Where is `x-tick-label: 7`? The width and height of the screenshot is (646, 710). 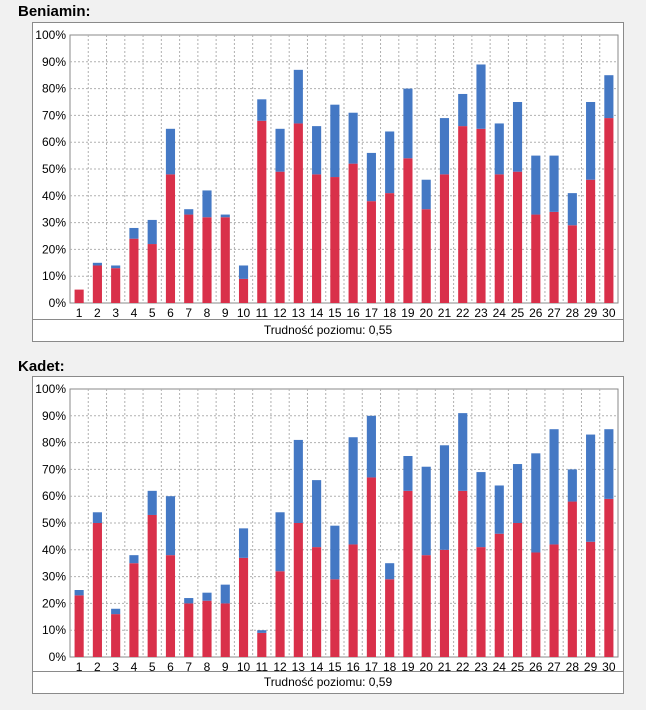
x-tick-label: 7 is located at coordinates (188, 313).